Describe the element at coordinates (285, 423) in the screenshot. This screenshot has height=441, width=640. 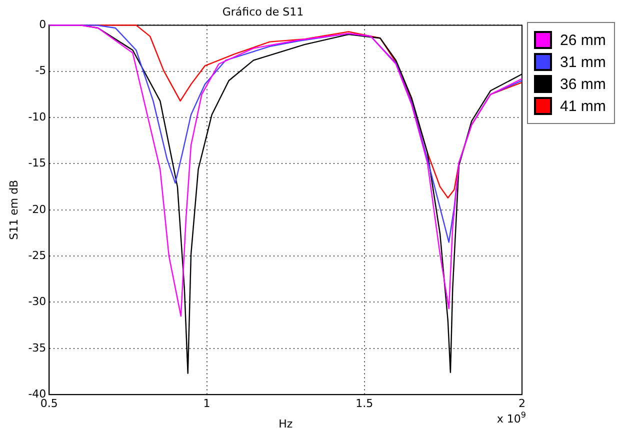
I see `x-axis-title: Hz` at that location.